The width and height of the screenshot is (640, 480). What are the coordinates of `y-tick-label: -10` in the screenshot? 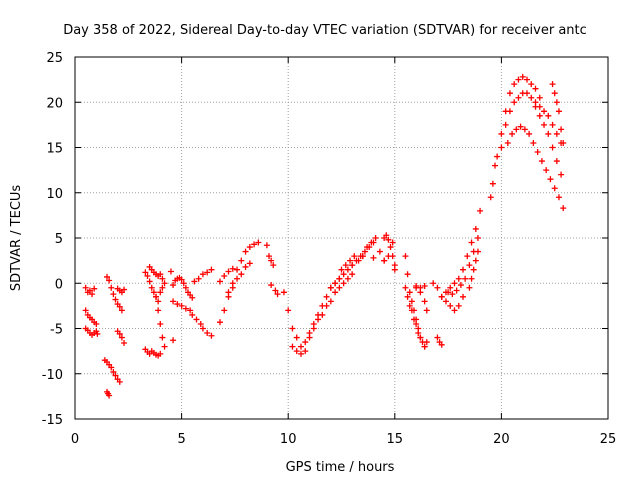 It's located at (52, 375).